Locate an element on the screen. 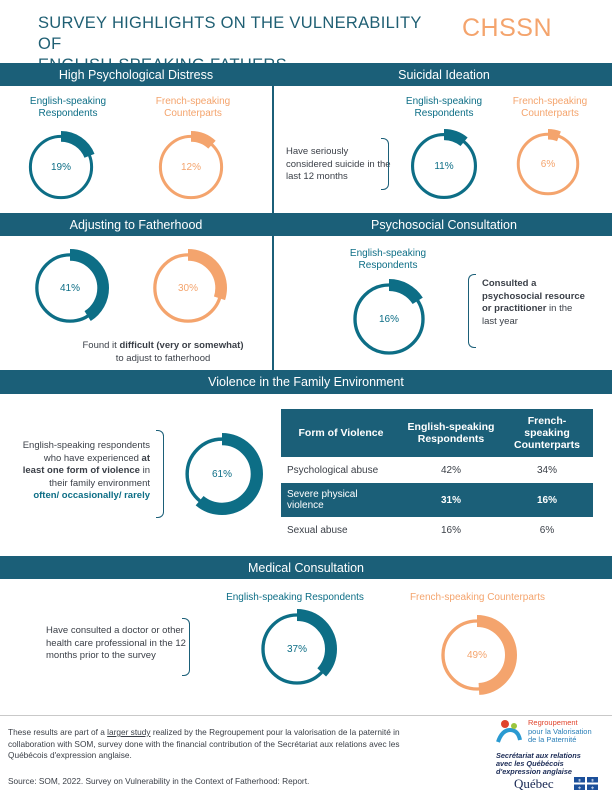  medical-fr-donut: 49% is located at coordinates (477, 655).